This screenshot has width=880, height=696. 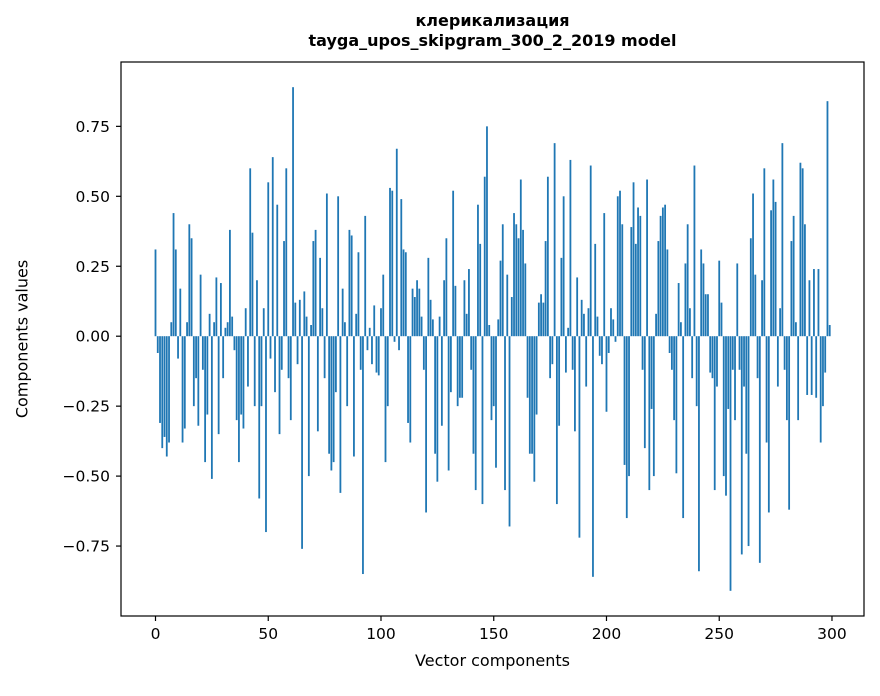 What do you see at coordinates (92, 127) in the screenshot?
I see `y-tick-label: 0.75` at bounding box center [92, 127].